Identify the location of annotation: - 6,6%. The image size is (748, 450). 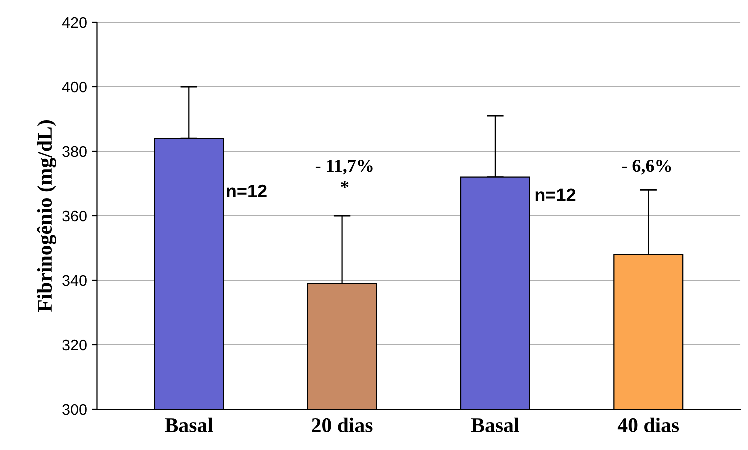
(647, 167).